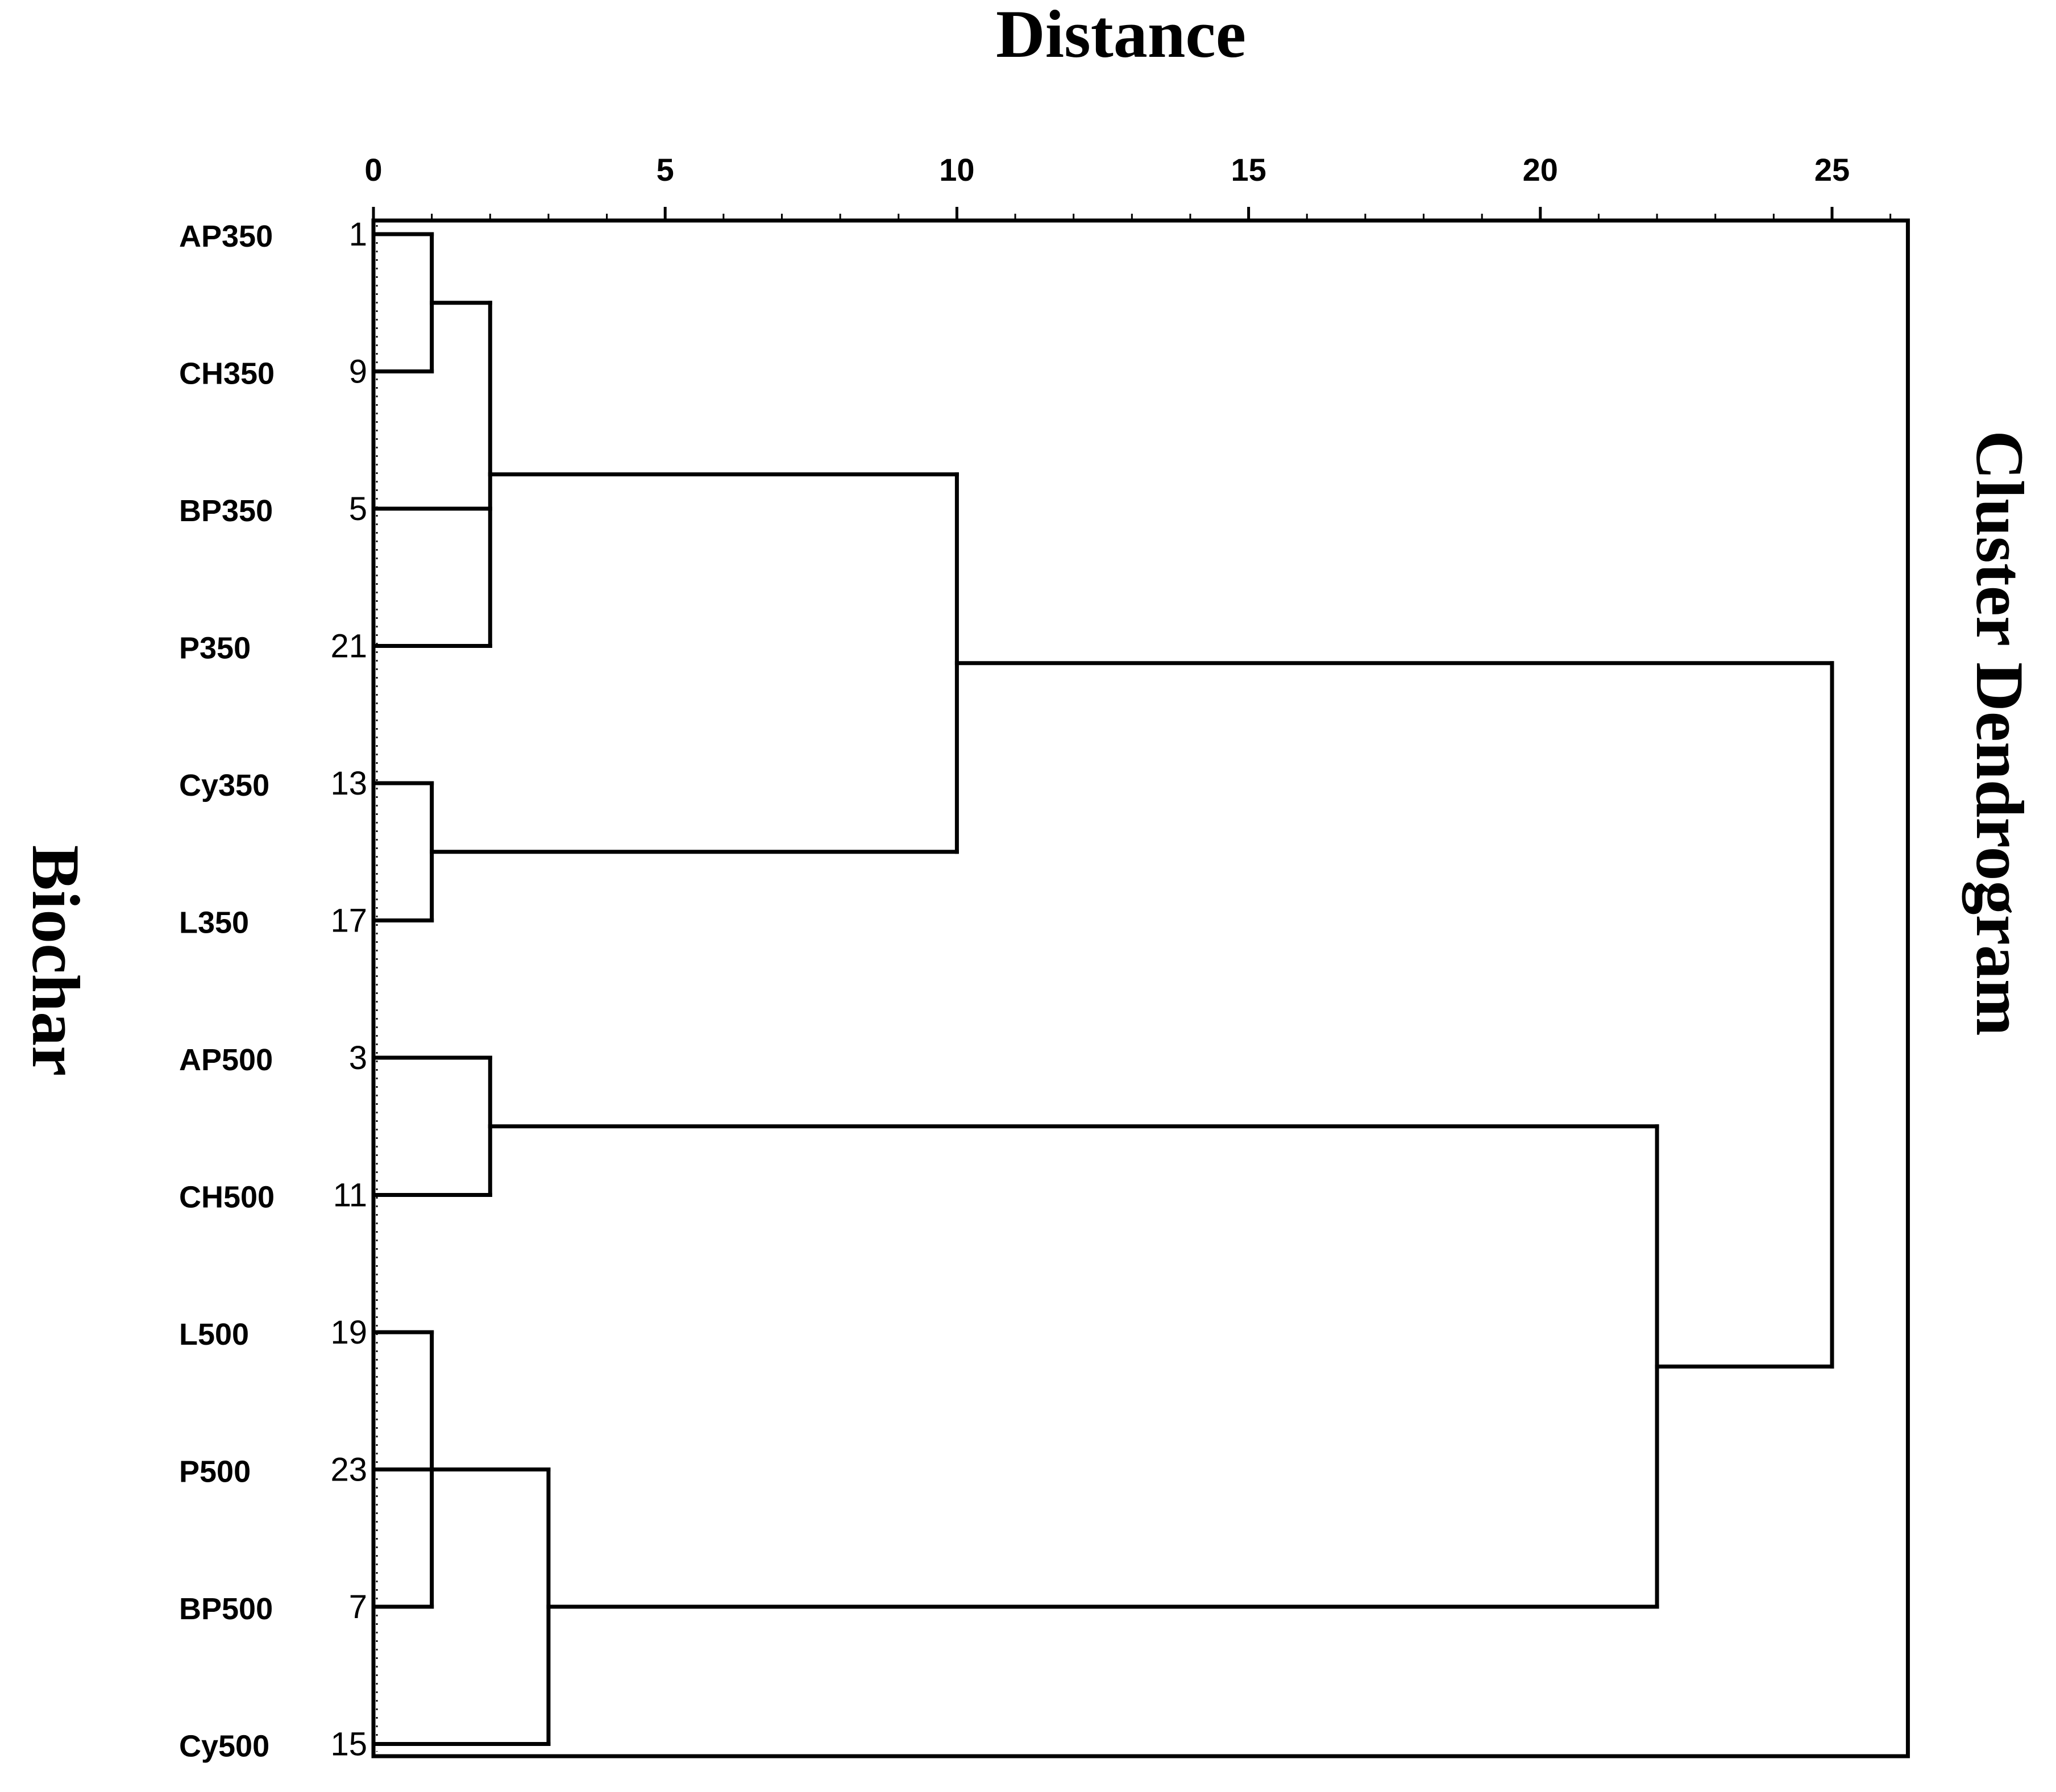 This screenshot has height=1792, width=2056. Describe the element at coordinates (227, 374) in the screenshot. I see `leaf-label: CH350` at that location.